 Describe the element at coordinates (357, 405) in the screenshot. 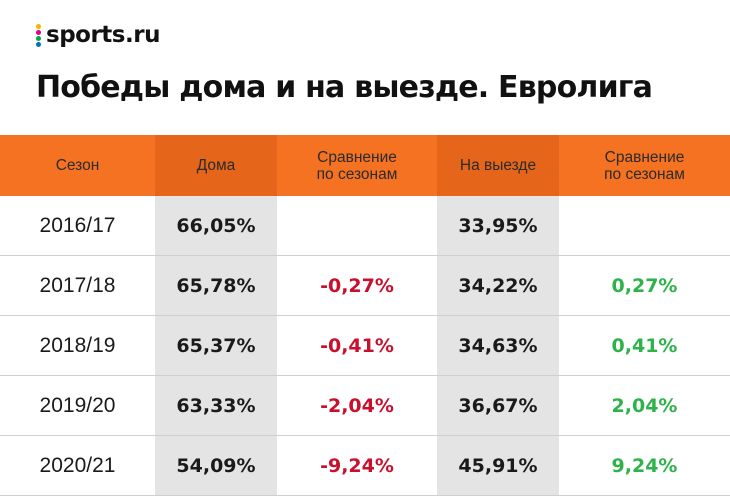

I see `home-compare-cell: -2,04%` at that location.